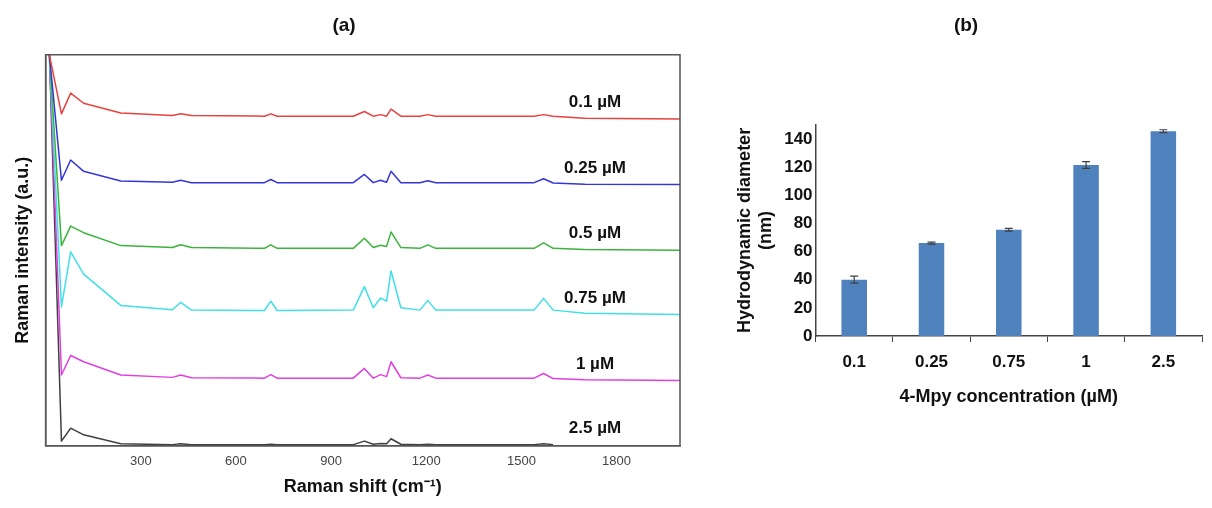 The height and width of the screenshot is (508, 1212). I want to click on x-axis-title: 4-Mpy concentration (µM), so click(1008, 396).